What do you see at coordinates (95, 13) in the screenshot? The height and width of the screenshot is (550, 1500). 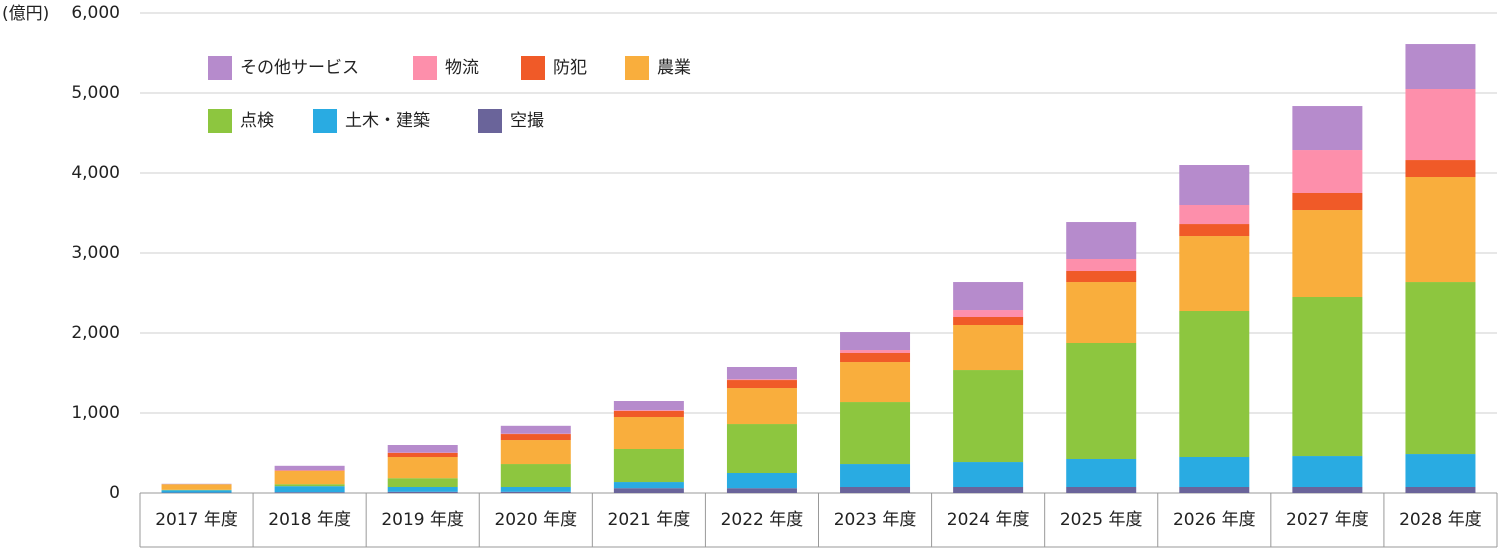 I see `y-tick-label: 6,000` at bounding box center [95, 13].